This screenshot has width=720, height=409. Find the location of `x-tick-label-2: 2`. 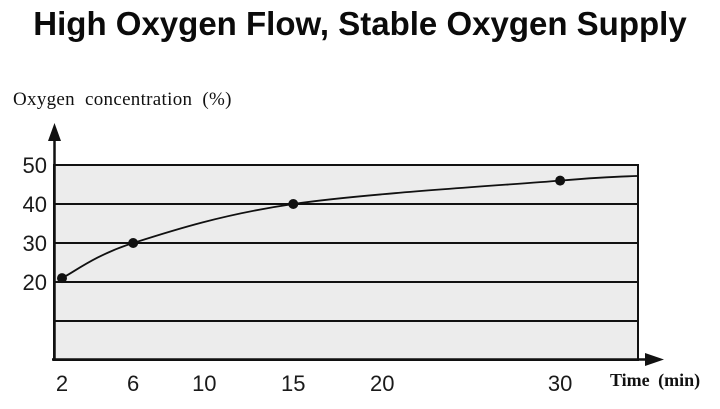

x-tick-label-2: 2 is located at coordinates (62, 383).